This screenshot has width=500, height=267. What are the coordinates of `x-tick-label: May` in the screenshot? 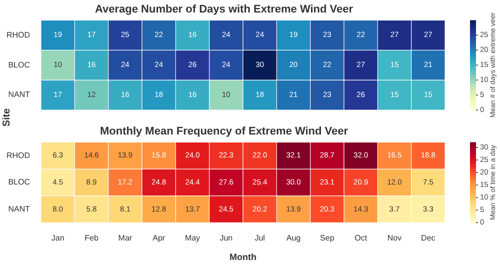 It's located at (192, 238).